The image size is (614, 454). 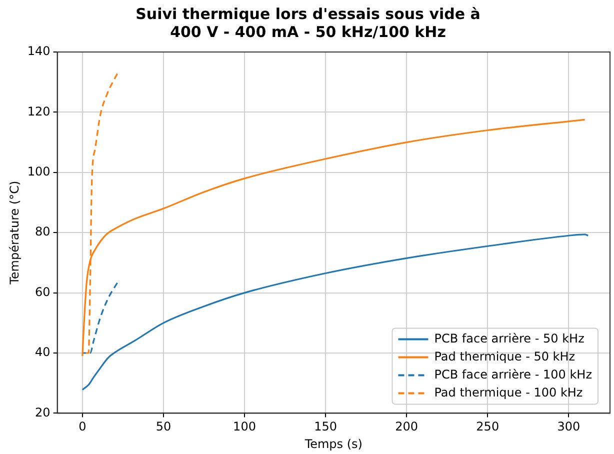 What do you see at coordinates (82, 427) in the screenshot?
I see `x-tick-label: 0` at bounding box center [82, 427].